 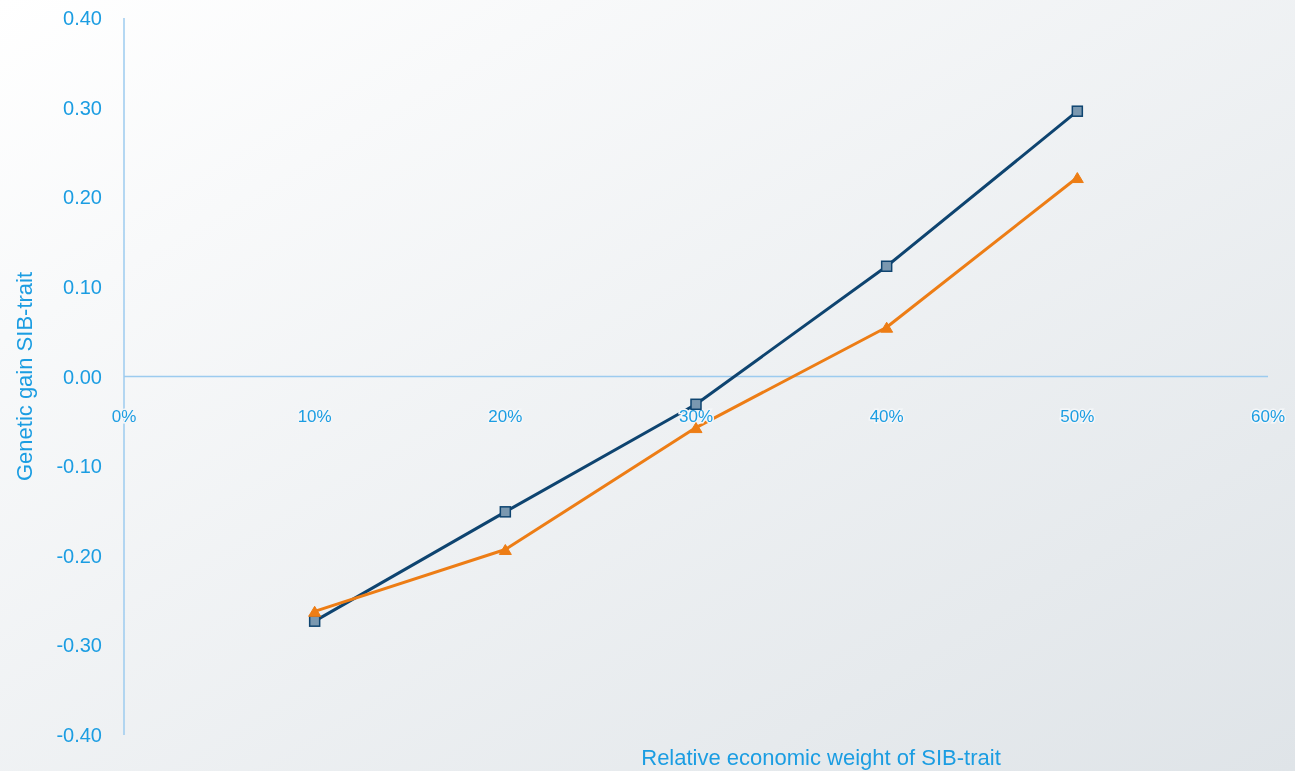 What do you see at coordinates (82, 197) in the screenshot?
I see `y-tick-label: 0.20` at bounding box center [82, 197].